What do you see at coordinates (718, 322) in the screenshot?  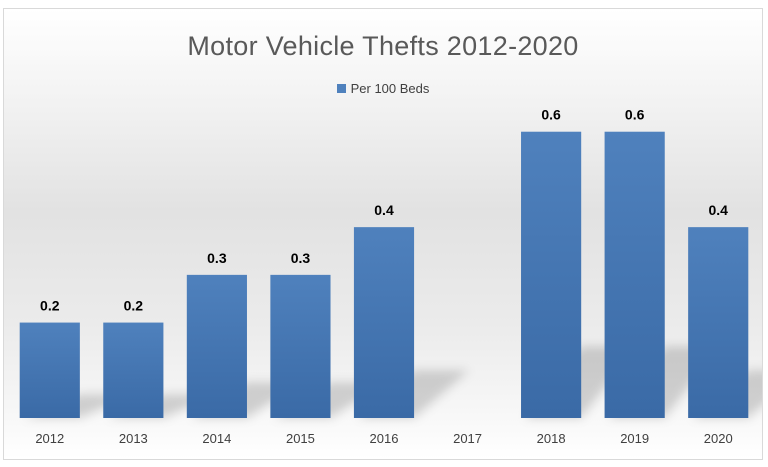 I see `bar-2020` at bounding box center [718, 322].